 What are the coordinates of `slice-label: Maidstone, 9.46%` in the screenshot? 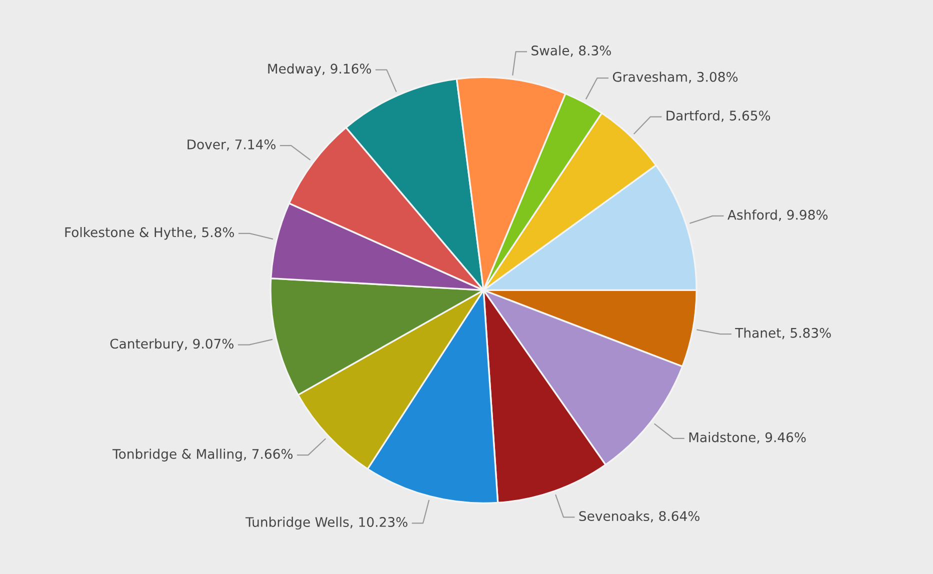 It's located at (747, 438).